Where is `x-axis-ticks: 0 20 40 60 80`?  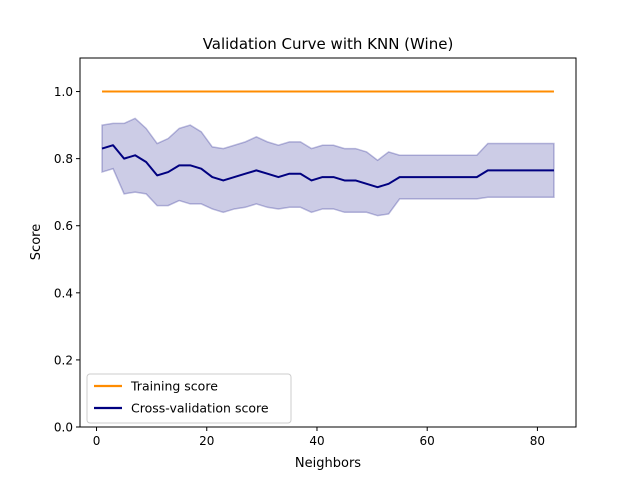 x-axis-ticks: 0 20 40 60 80 is located at coordinates (319, 437).